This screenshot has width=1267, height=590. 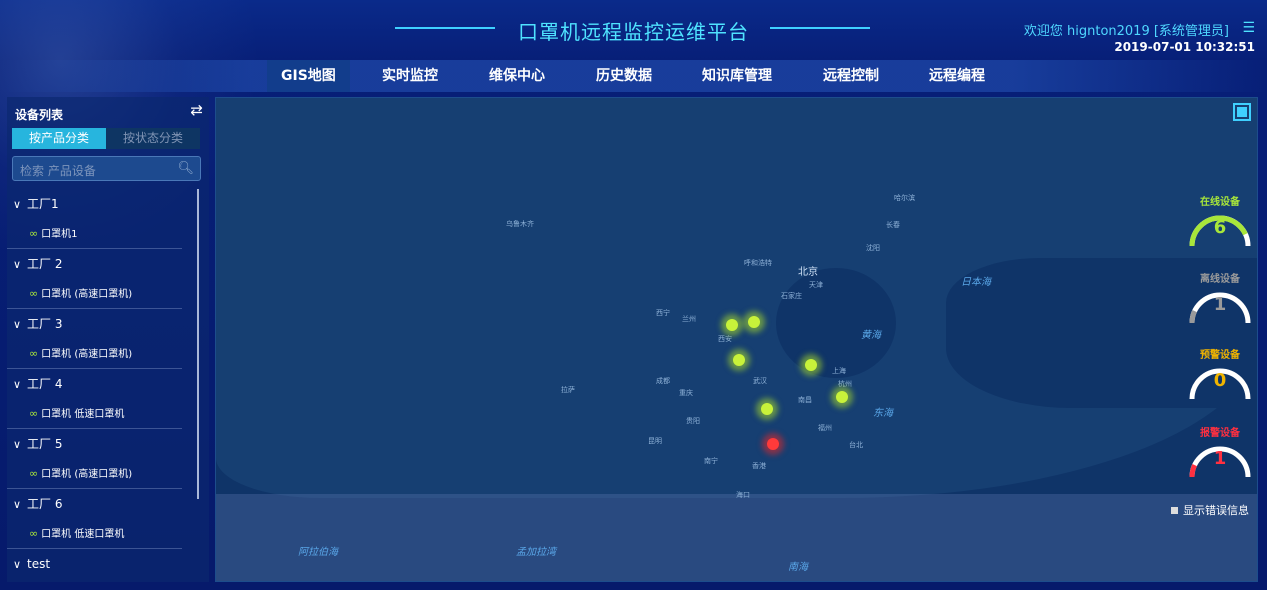 I want to click on tree-group: ∨ 工厂 6, so click(x=104, y=504).